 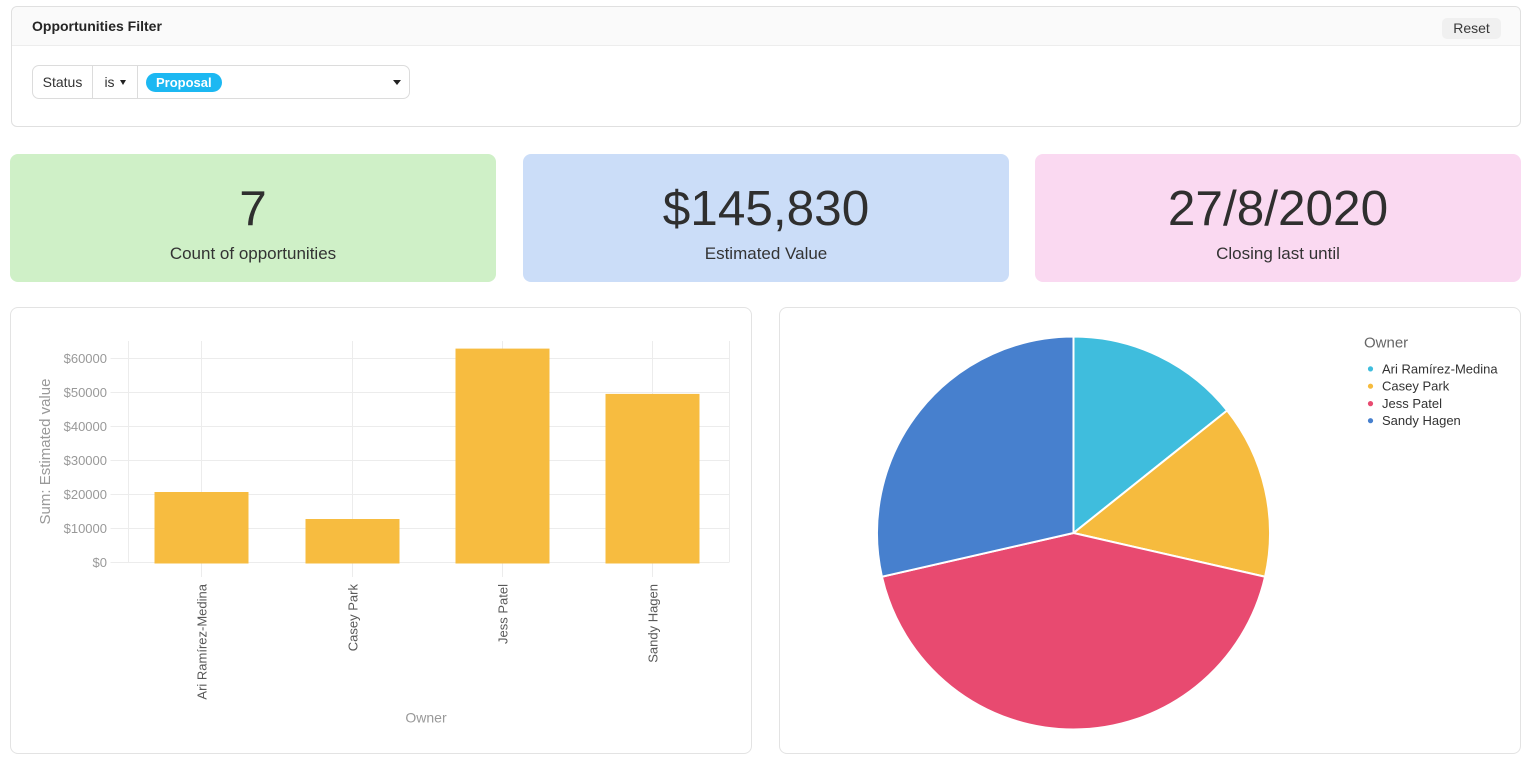 I want to click on svg-text: $20000, so click(x=85, y=494).